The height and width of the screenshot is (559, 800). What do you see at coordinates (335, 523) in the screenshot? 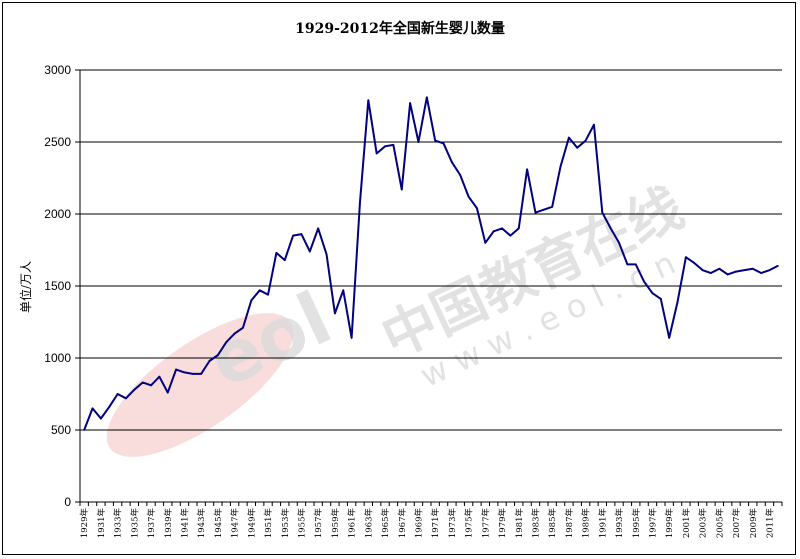
I see `x-tick-label: 1959年` at bounding box center [335, 523].